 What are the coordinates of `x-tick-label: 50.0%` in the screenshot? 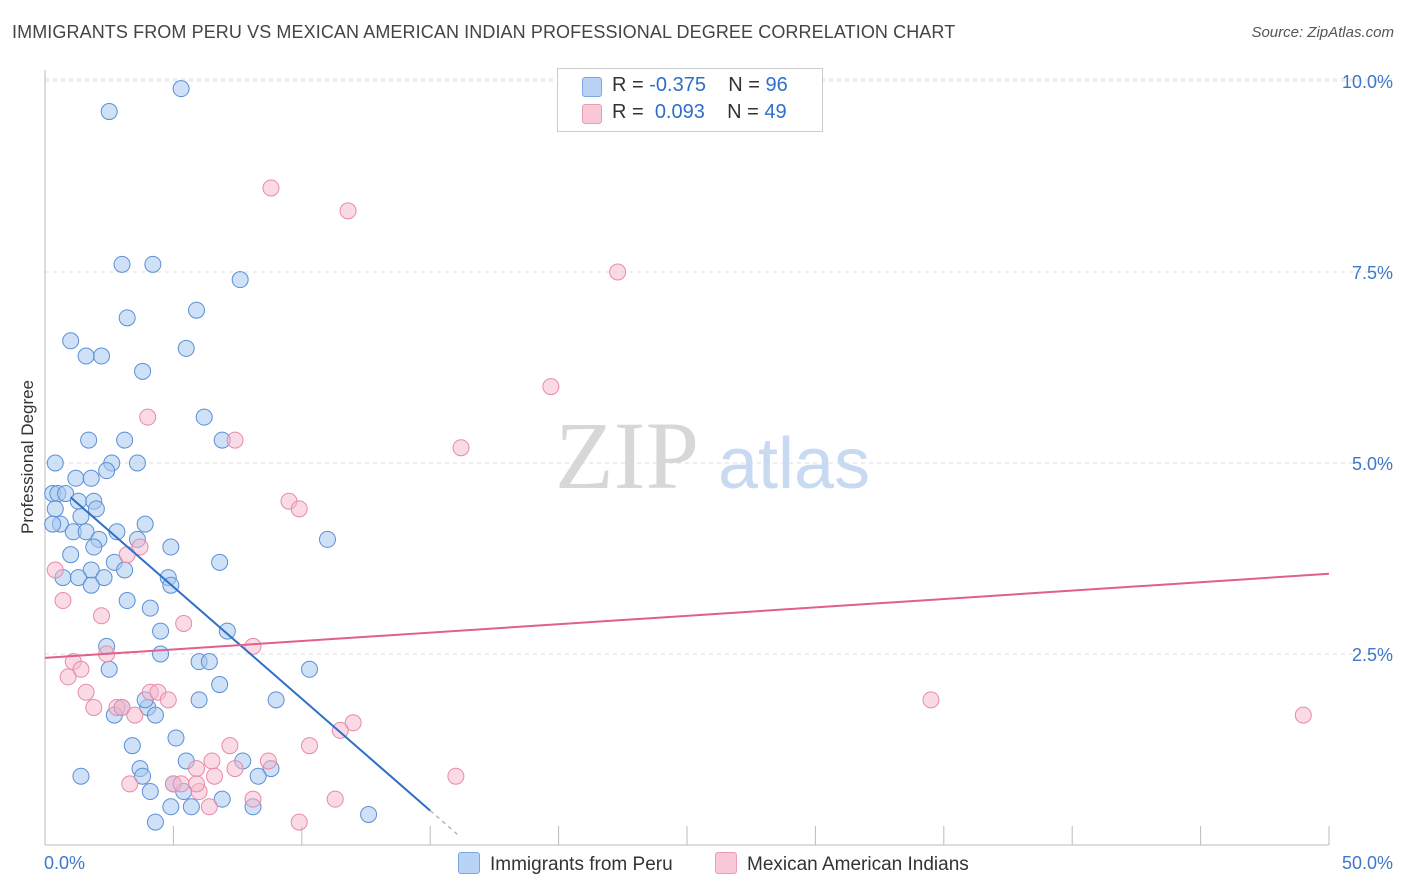 It's located at (1367, 863).